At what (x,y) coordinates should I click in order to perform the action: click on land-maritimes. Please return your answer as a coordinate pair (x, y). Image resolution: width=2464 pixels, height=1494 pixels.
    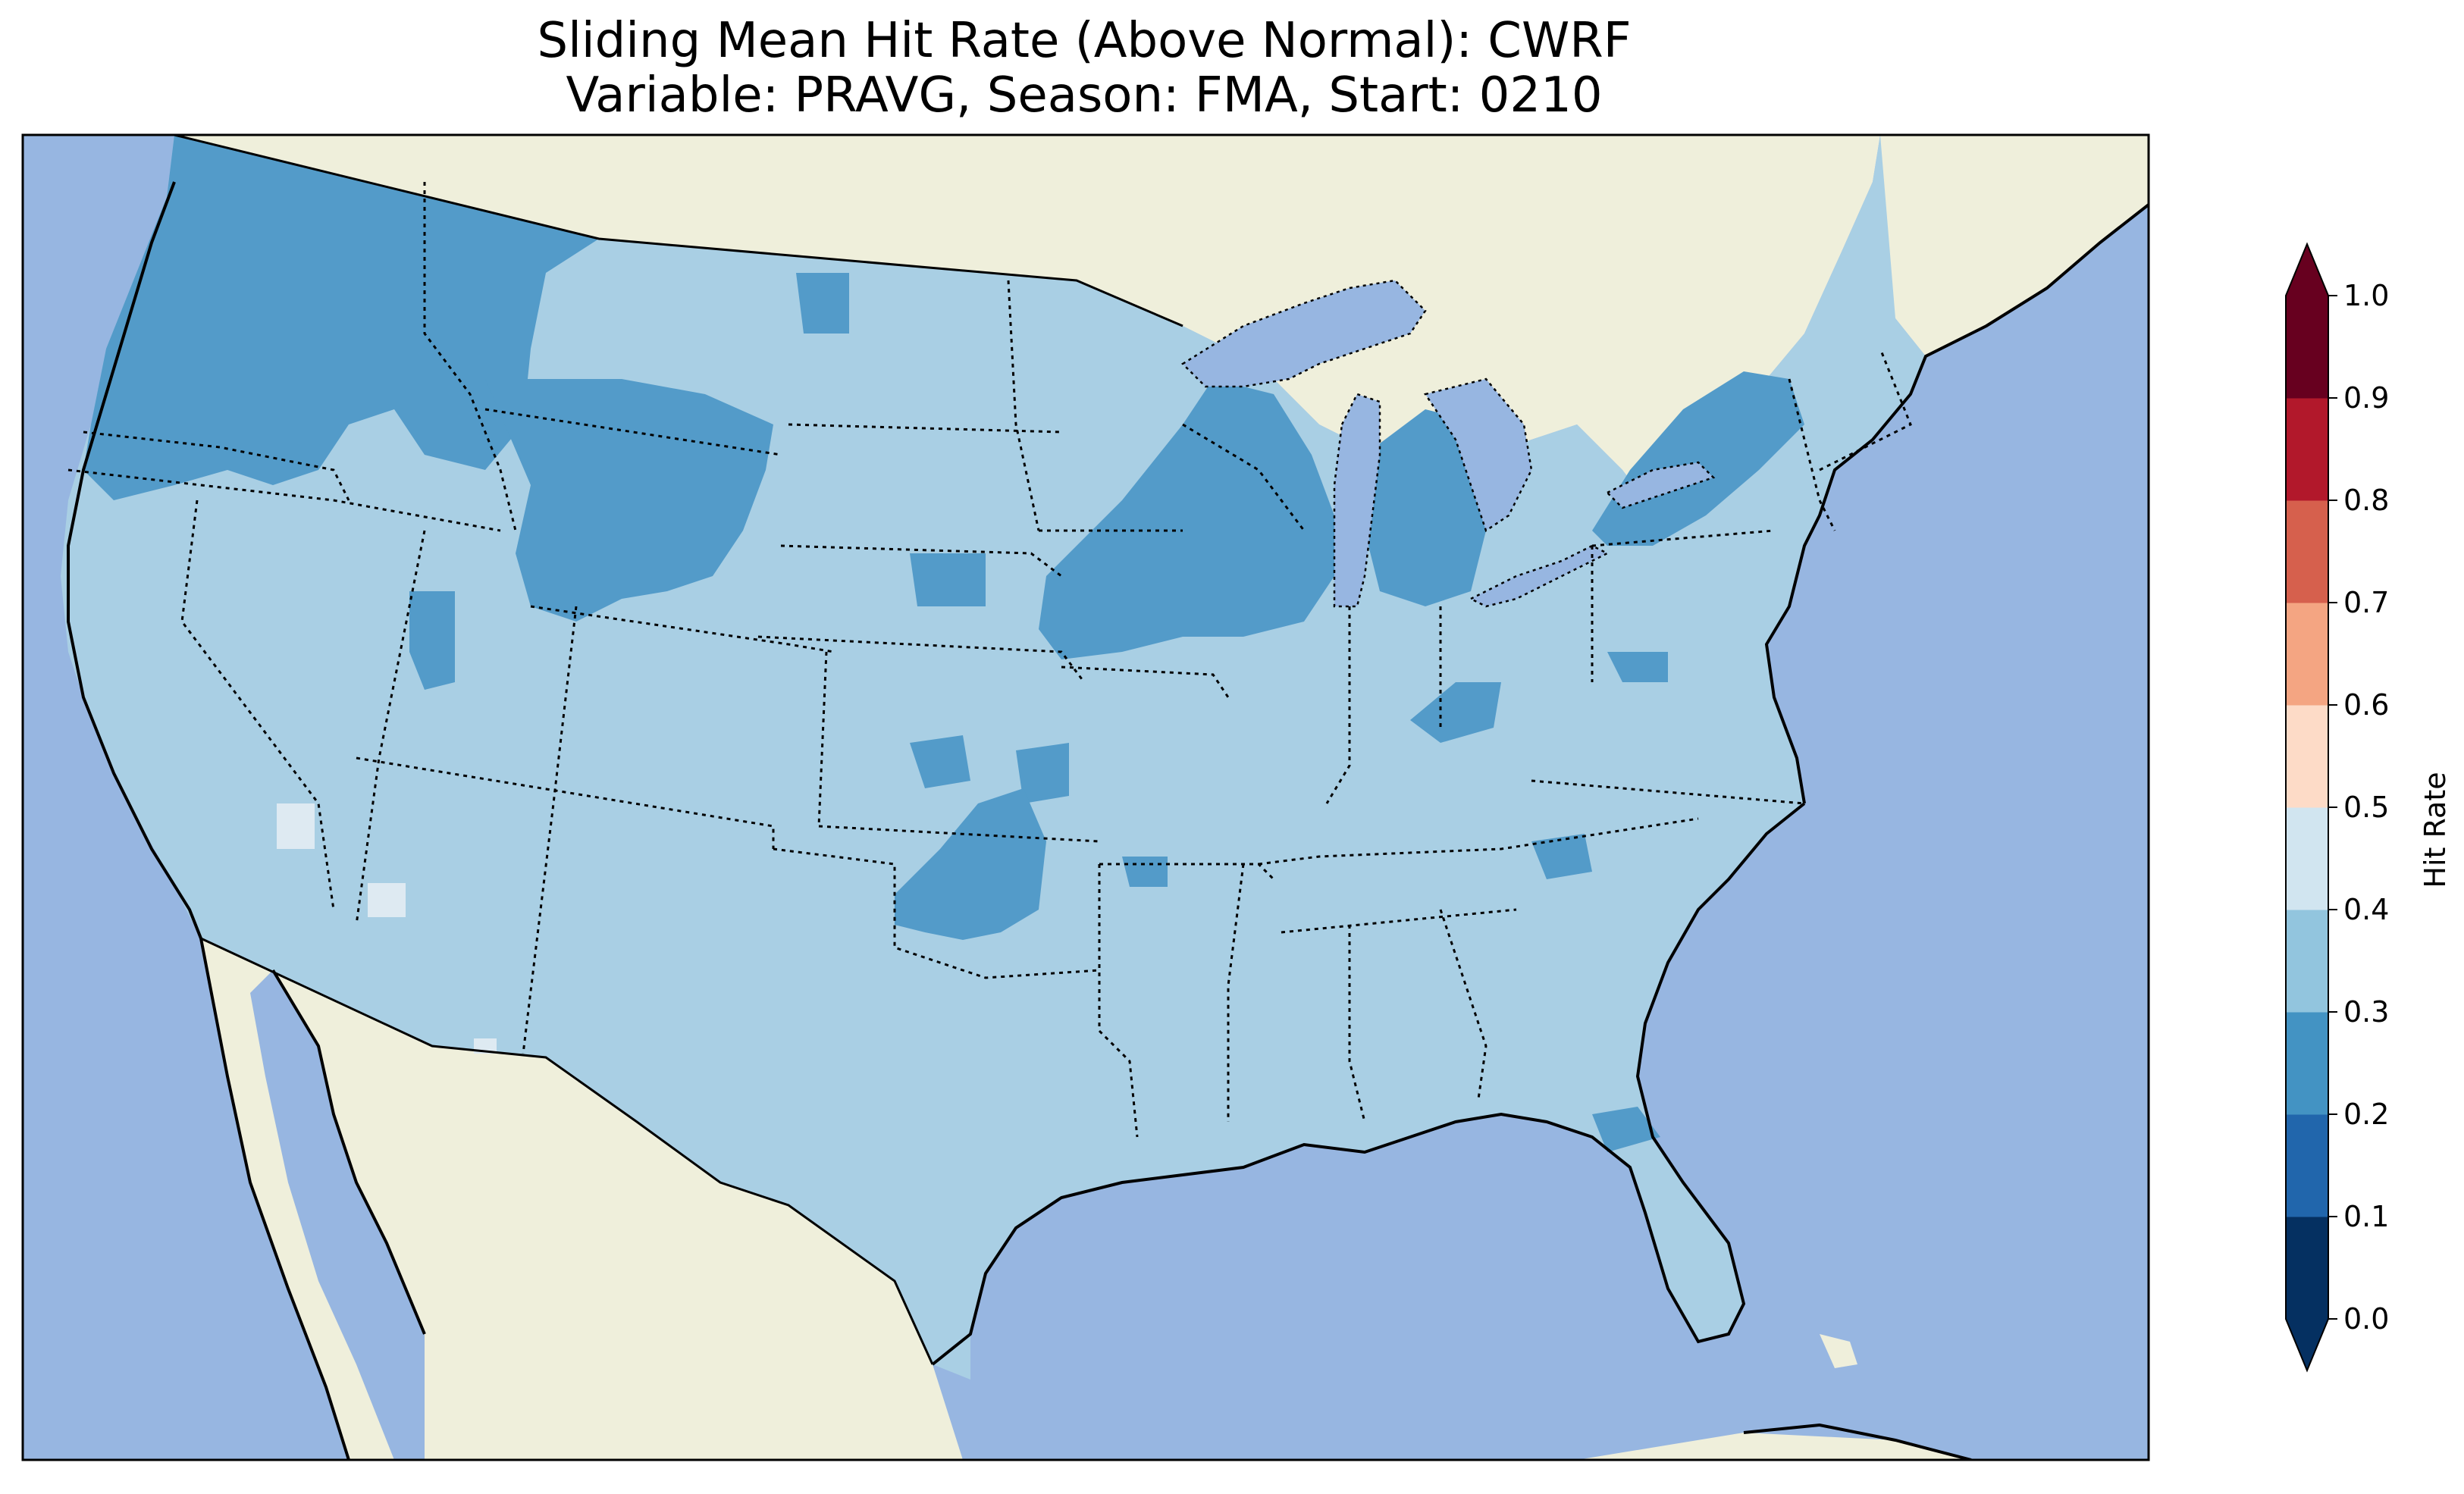
    Looking at the image, I should click on (2011, 245).